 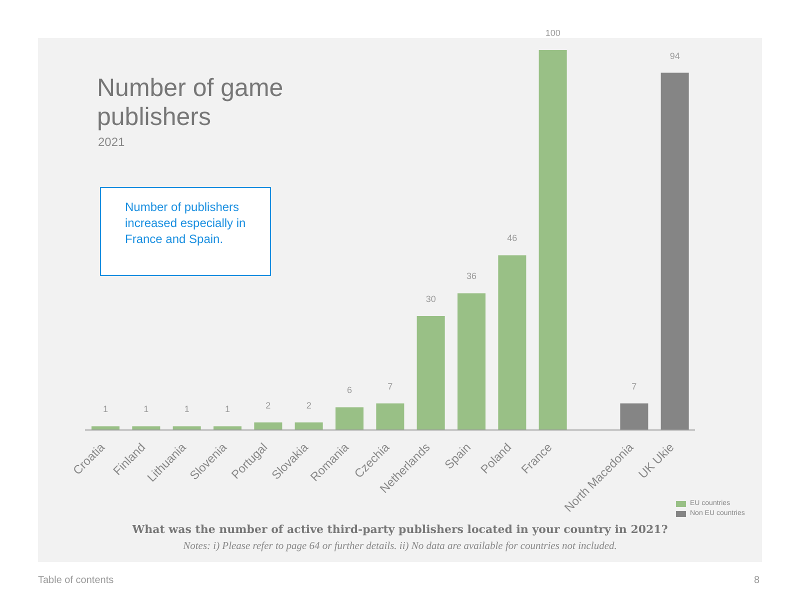 I want to click on text: 2021, so click(x=111, y=142).